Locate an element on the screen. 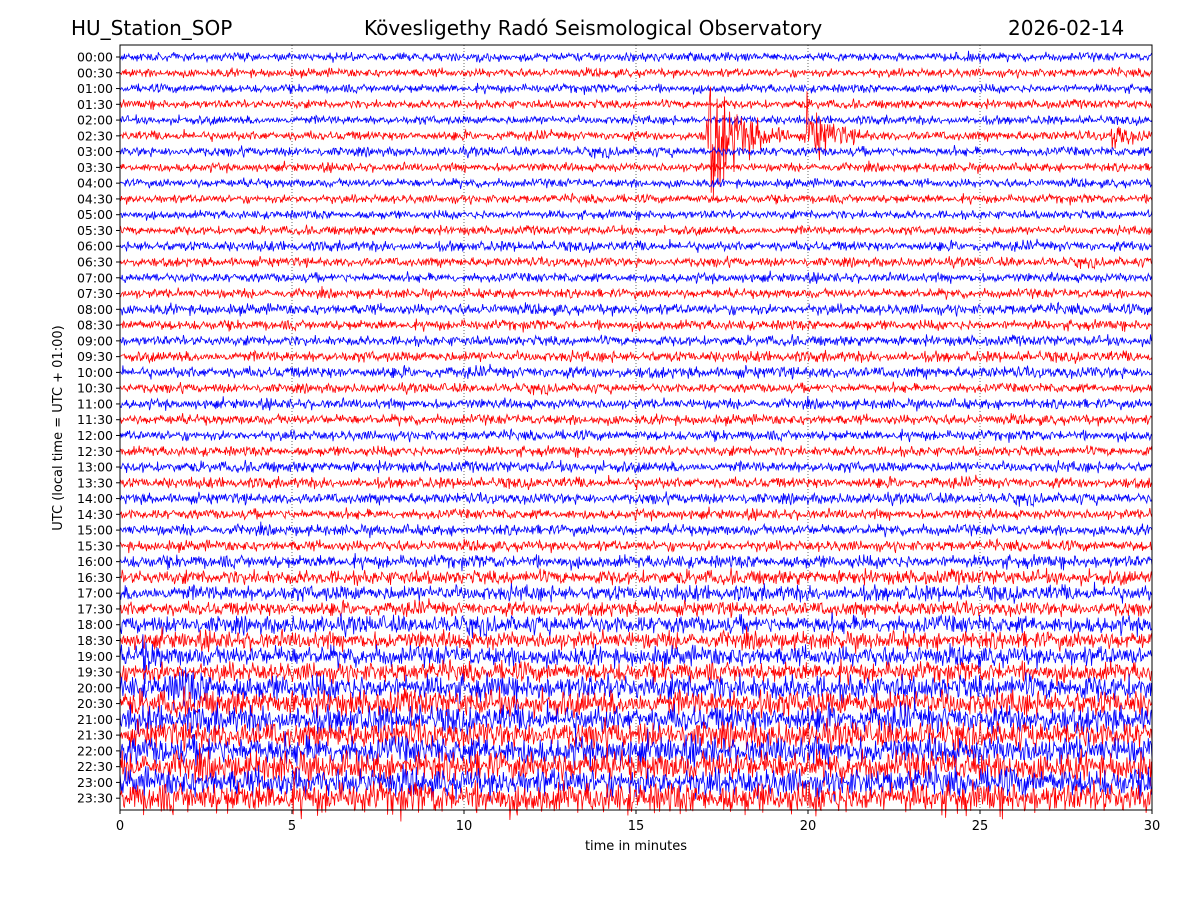 This screenshot has width=1200, height=900. y-tick-label: 08:30 is located at coordinates (95, 325).